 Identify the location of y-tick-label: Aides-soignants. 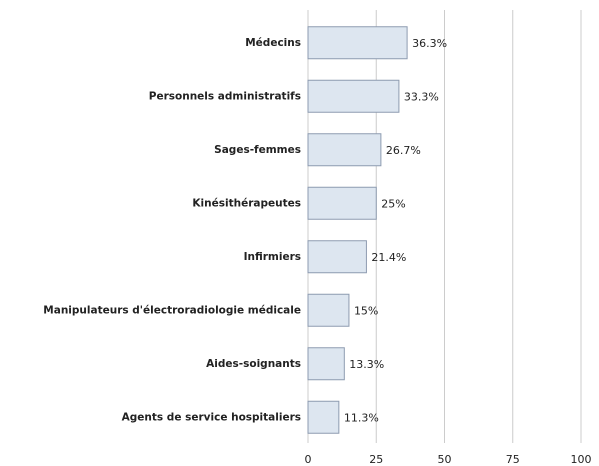
(253, 364).